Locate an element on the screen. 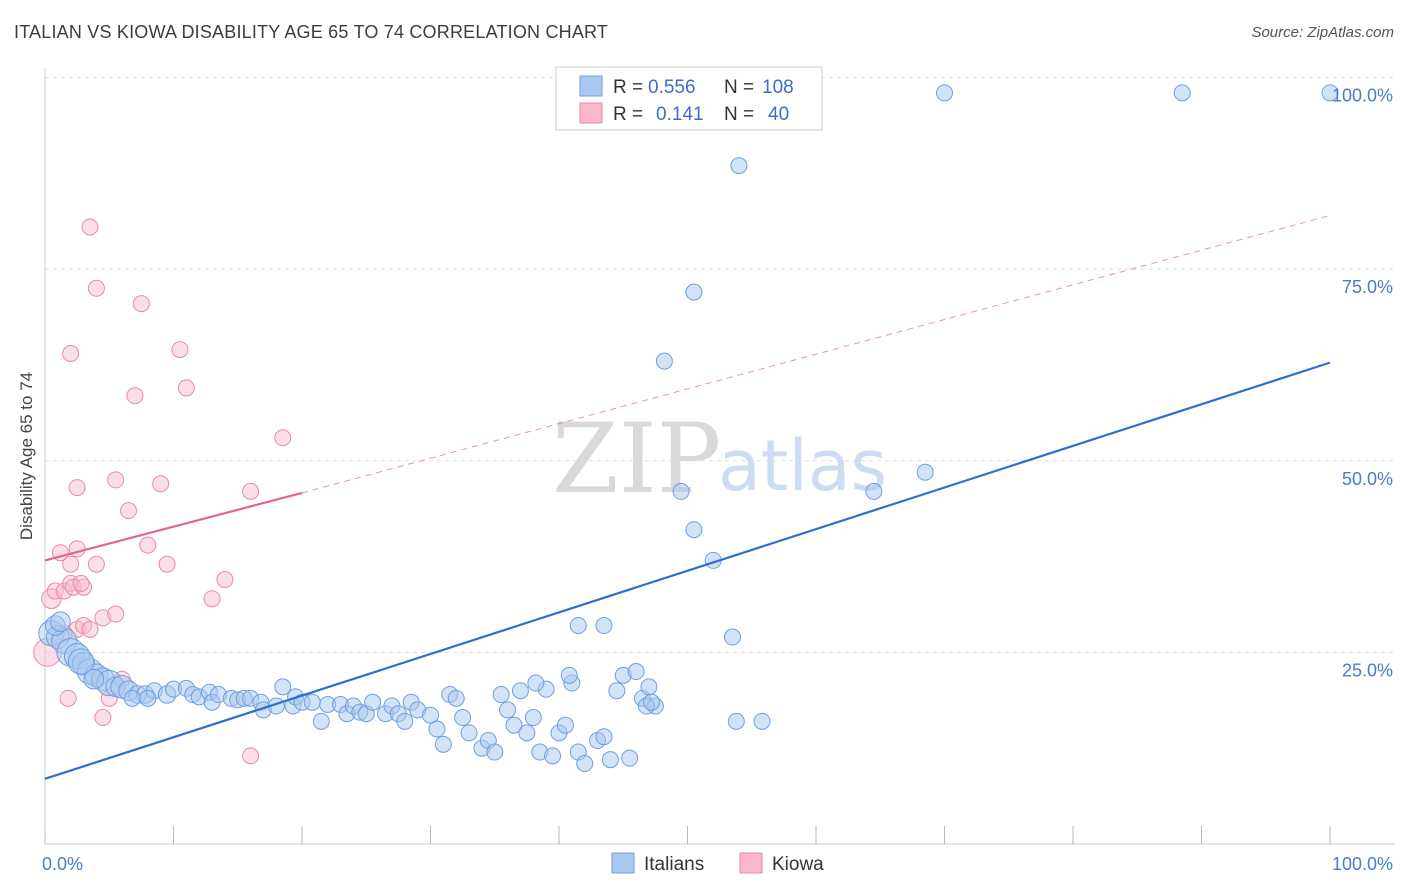  y-tick-label-2: 75.0% is located at coordinates (1367, 287).